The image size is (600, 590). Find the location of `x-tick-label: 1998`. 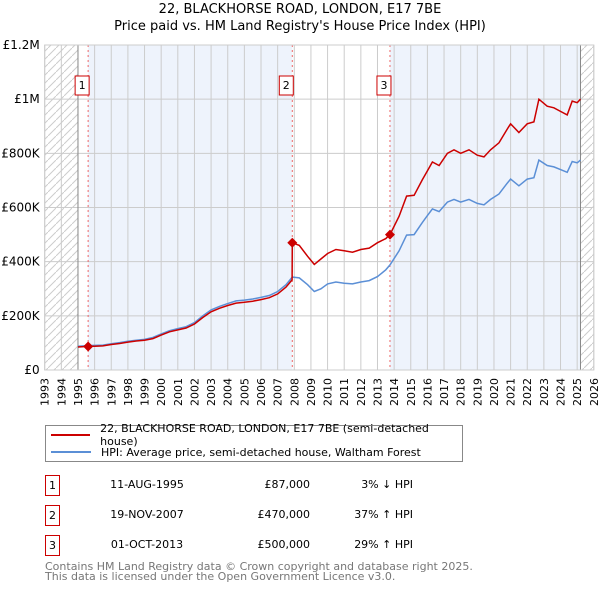

x-tick-label: 1998 is located at coordinates (128, 392).